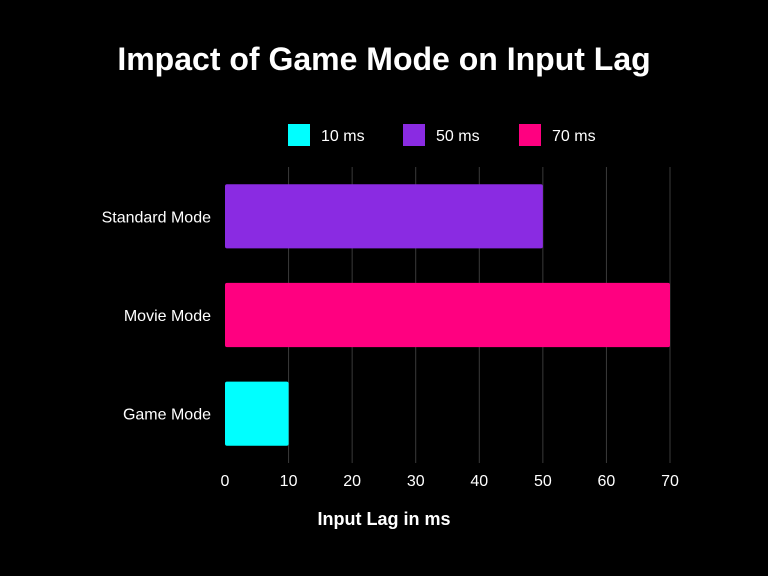 This screenshot has height=576, width=768. What do you see at coordinates (343, 136) in the screenshot?
I see `legend-label-10-ms: 10 ms` at bounding box center [343, 136].